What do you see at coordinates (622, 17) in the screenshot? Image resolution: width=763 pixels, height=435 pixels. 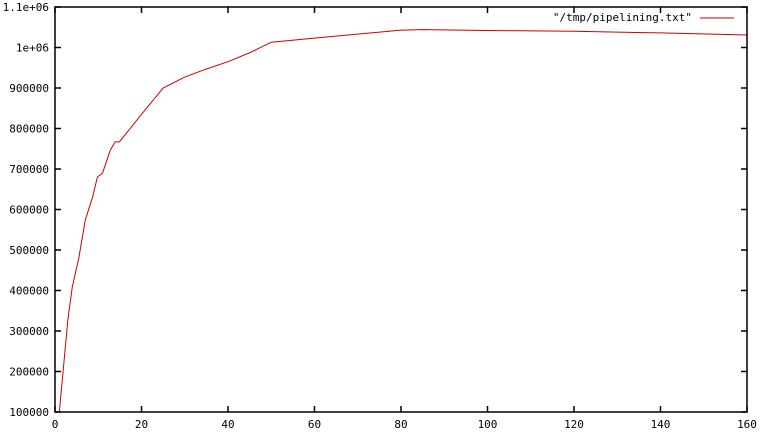 I see `legend-label: "/tmp/pipelining.txt"` at bounding box center [622, 17].